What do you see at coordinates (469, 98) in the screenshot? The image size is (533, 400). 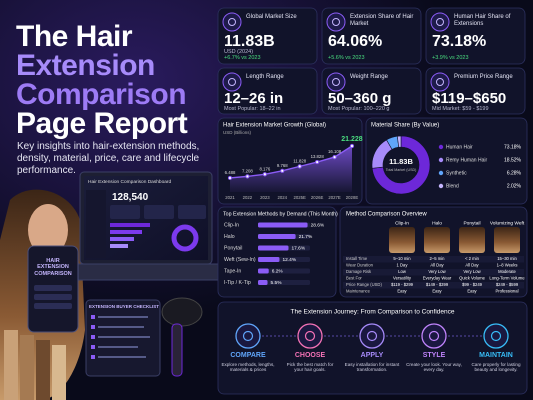 I see `kpi-value: $119–$650` at bounding box center [469, 98].